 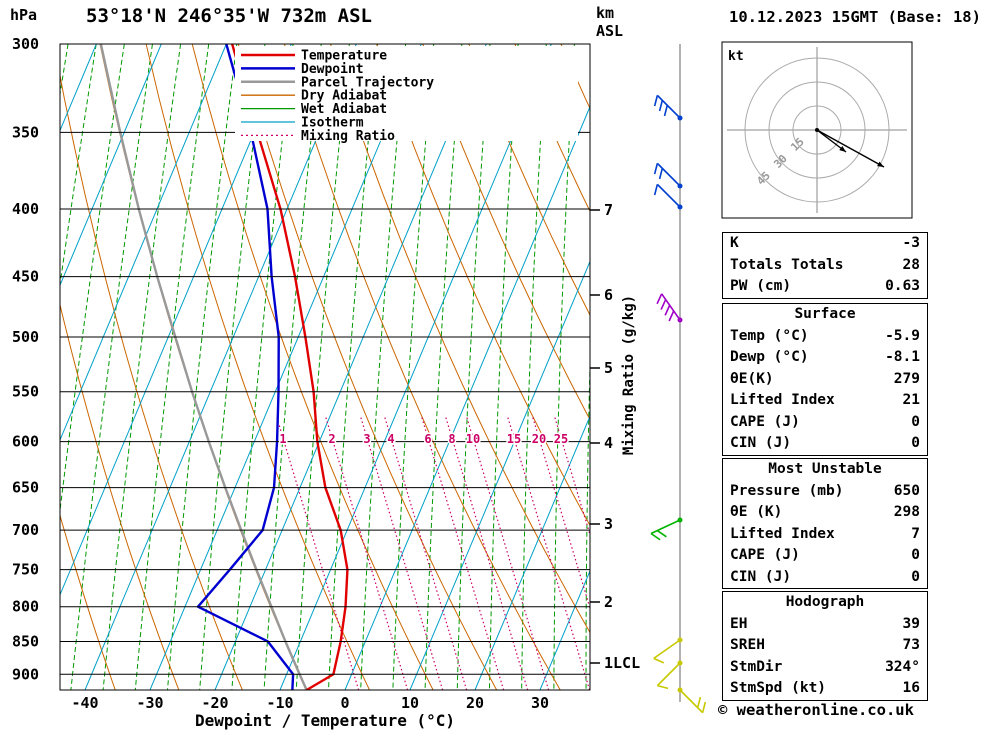 I want to click on pressure-tick-label: 400, so click(x=25, y=209).